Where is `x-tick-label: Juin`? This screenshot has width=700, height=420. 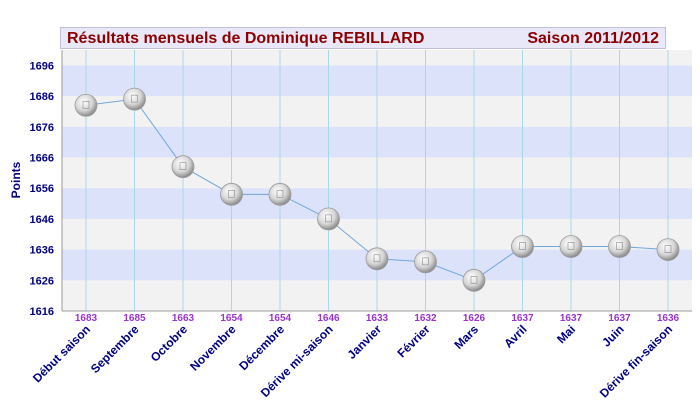
x-tick-label: Juin is located at coordinates (612, 335).